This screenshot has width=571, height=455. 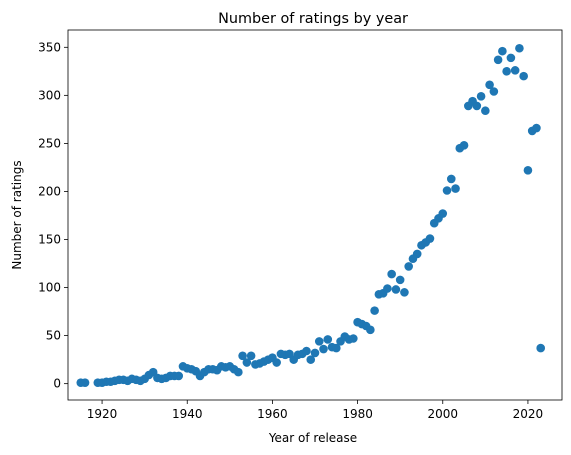 I want to click on y-axis-ticks: 0 50 100 150 200 250 300 350, so click(x=53, y=215).